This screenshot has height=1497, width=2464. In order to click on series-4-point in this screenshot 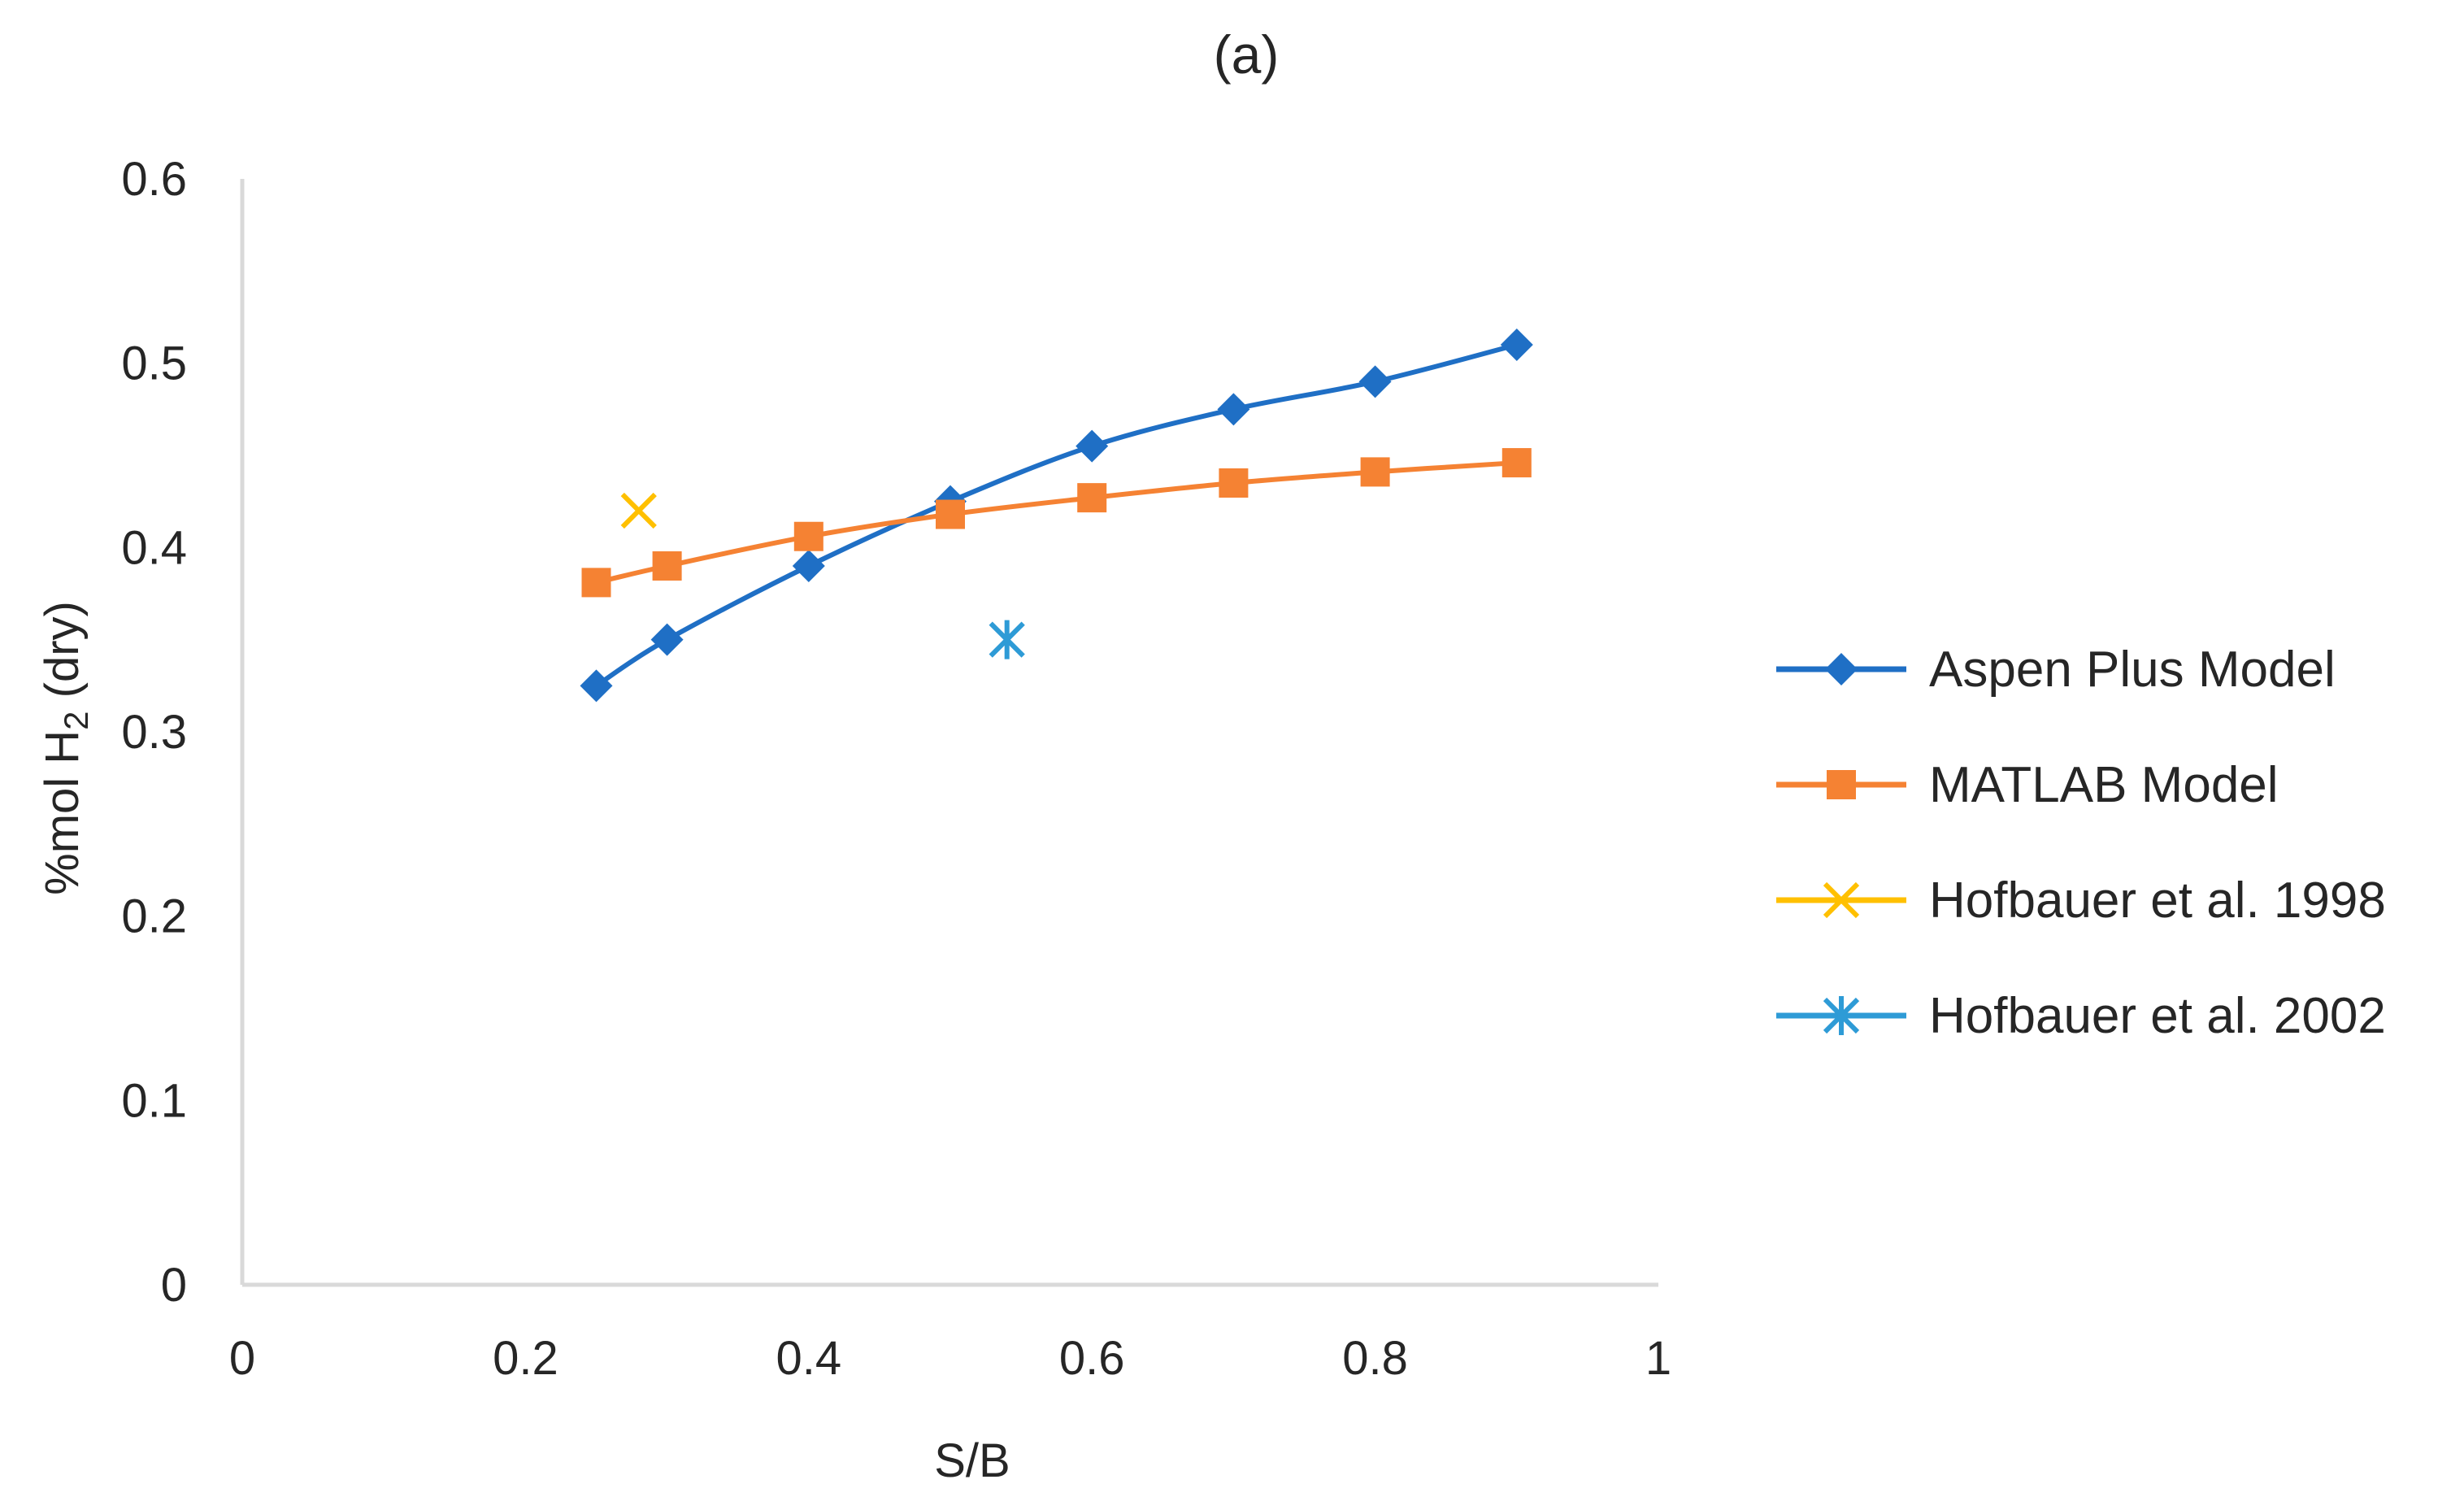, I will do `click(1007, 639)`.